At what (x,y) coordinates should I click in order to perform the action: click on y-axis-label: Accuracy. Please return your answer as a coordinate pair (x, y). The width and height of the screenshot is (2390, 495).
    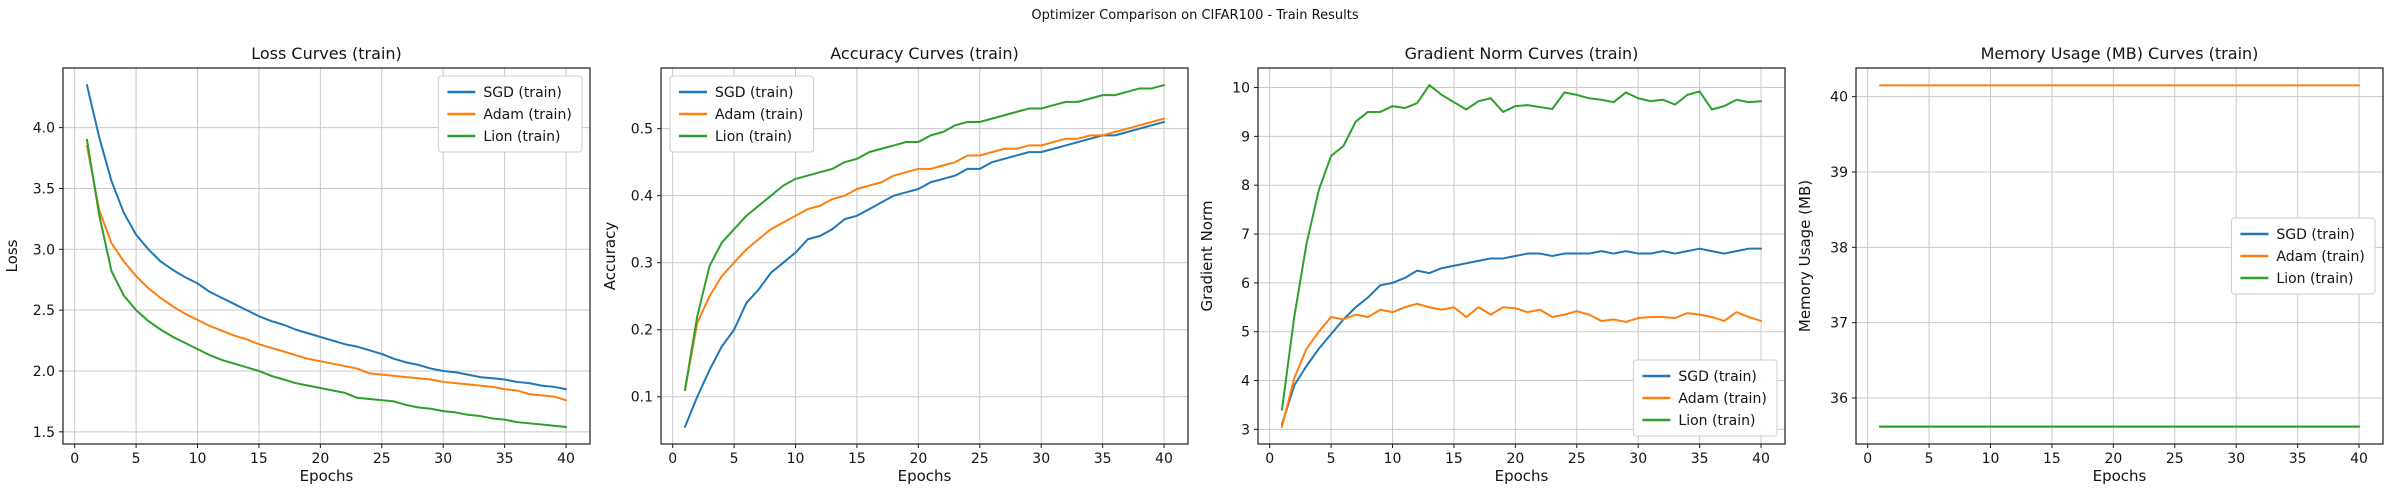
    Looking at the image, I should click on (610, 256).